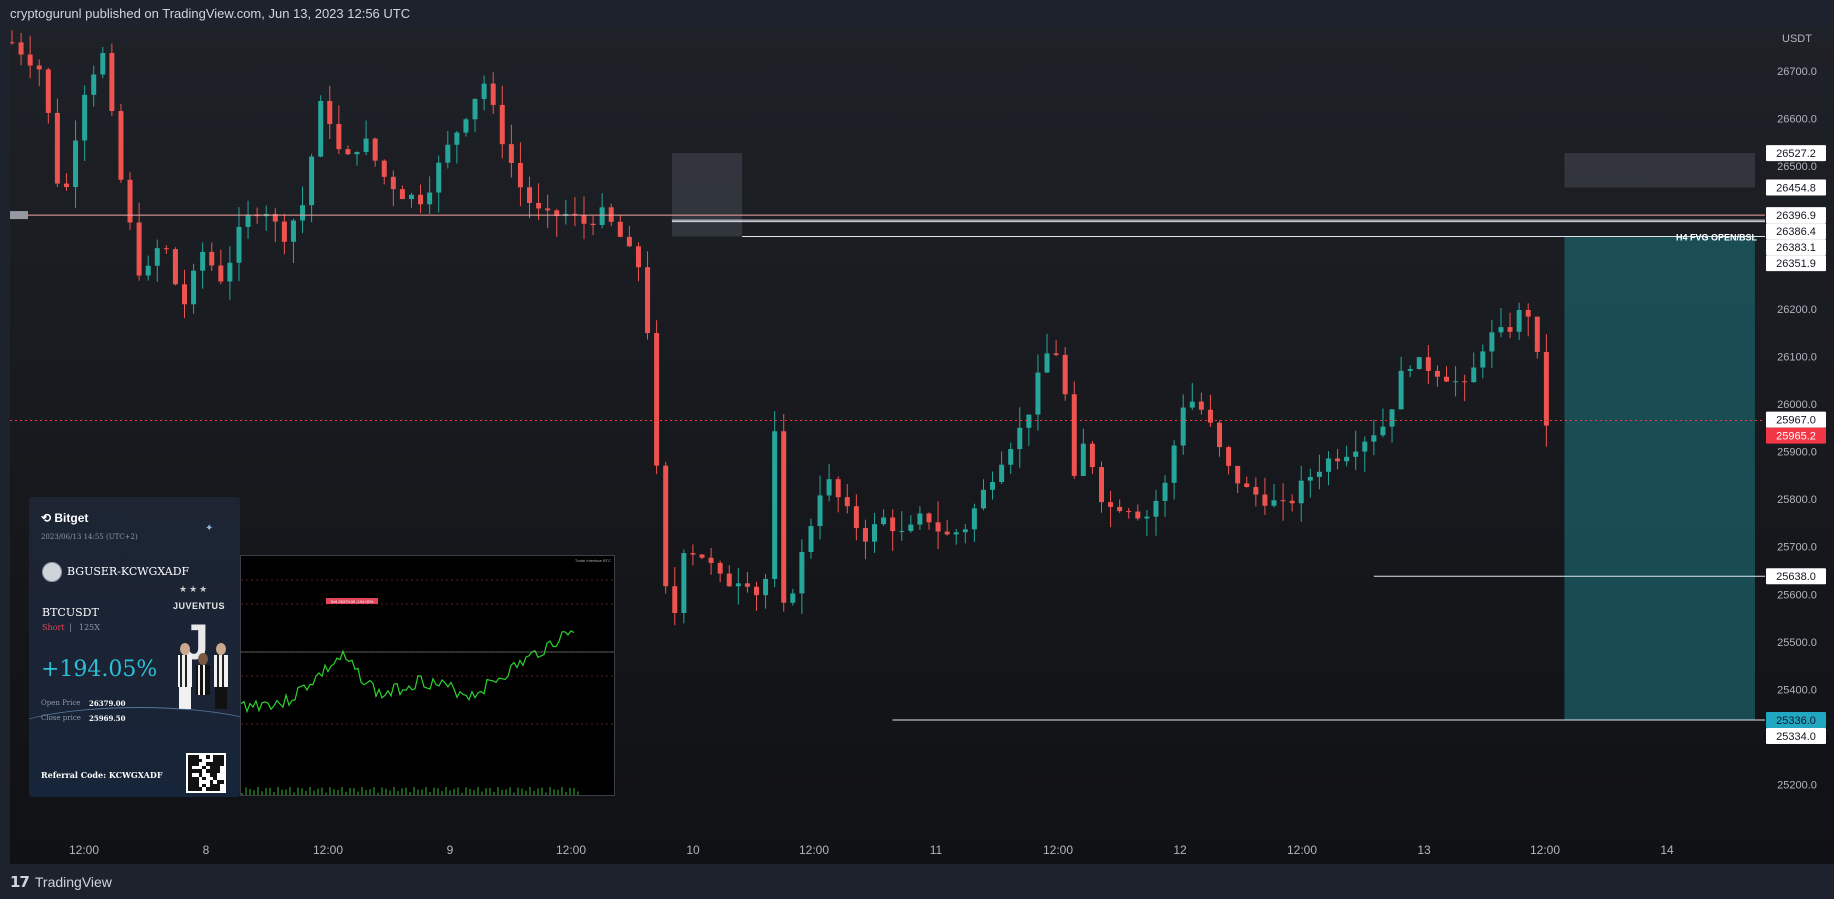 The height and width of the screenshot is (899, 1834). I want to click on bitget-logo: ⟲ Bitget, so click(65, 518).